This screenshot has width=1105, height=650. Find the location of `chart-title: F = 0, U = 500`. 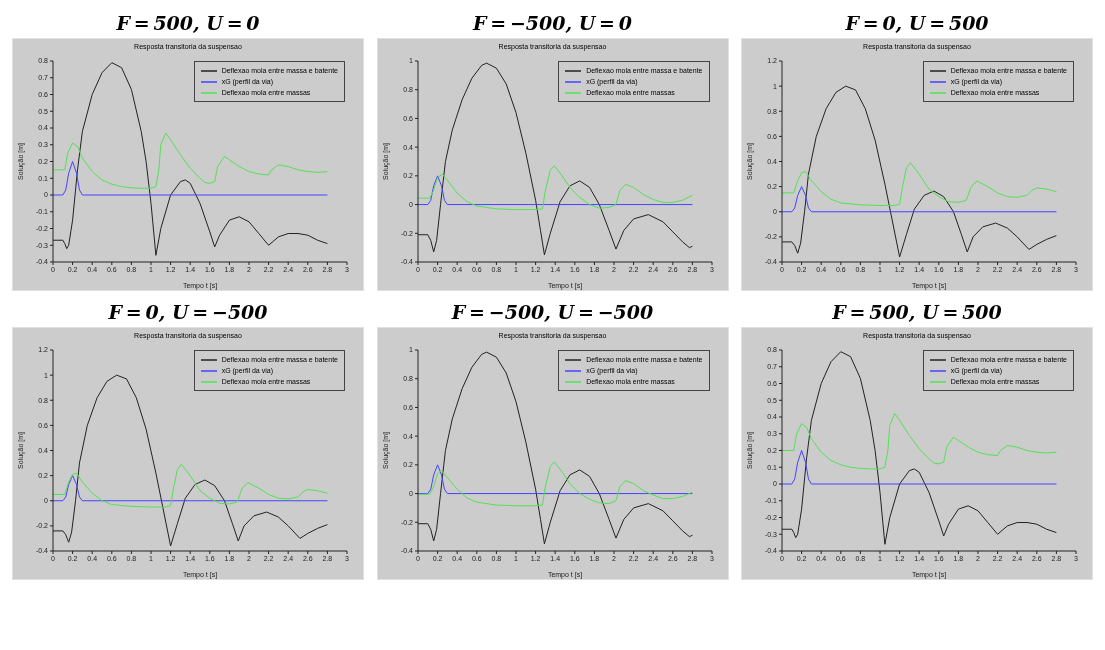

chart-title: F = 0, U = 500 is located at coordinates (917, 23).